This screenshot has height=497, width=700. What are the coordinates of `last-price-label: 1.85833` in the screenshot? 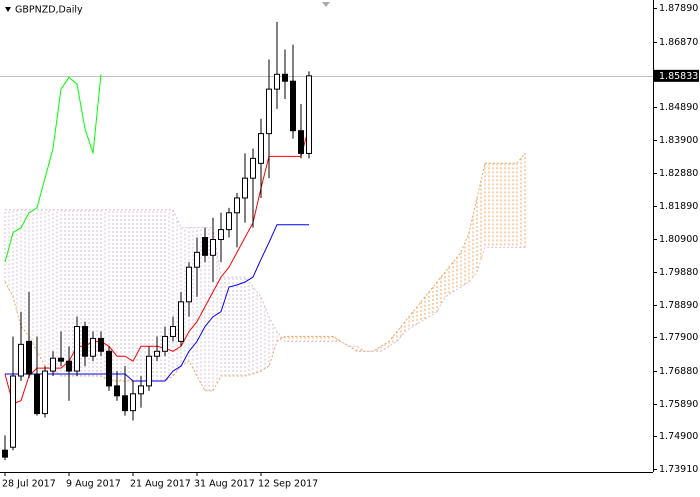 It's located at (678, 76).